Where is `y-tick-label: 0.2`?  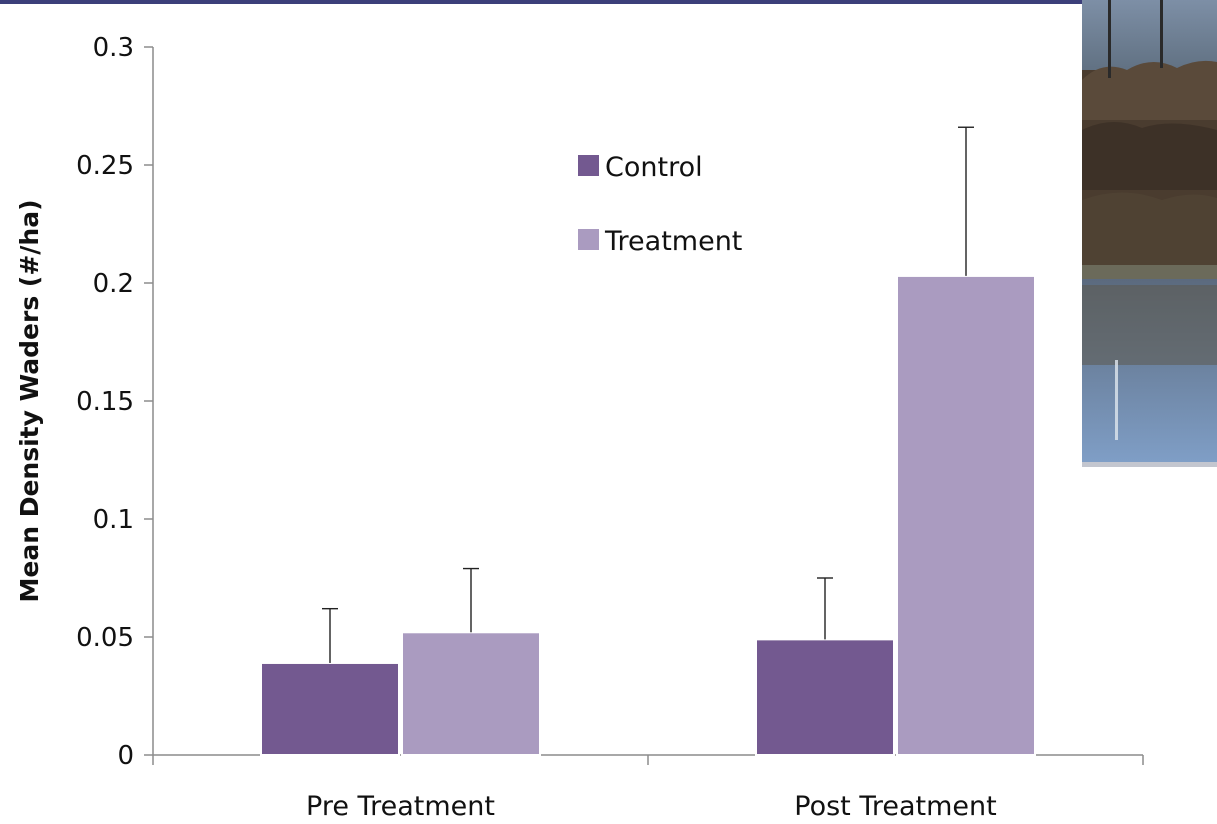 y-tick-label: 0.2 is located at coordinates (113, 284).